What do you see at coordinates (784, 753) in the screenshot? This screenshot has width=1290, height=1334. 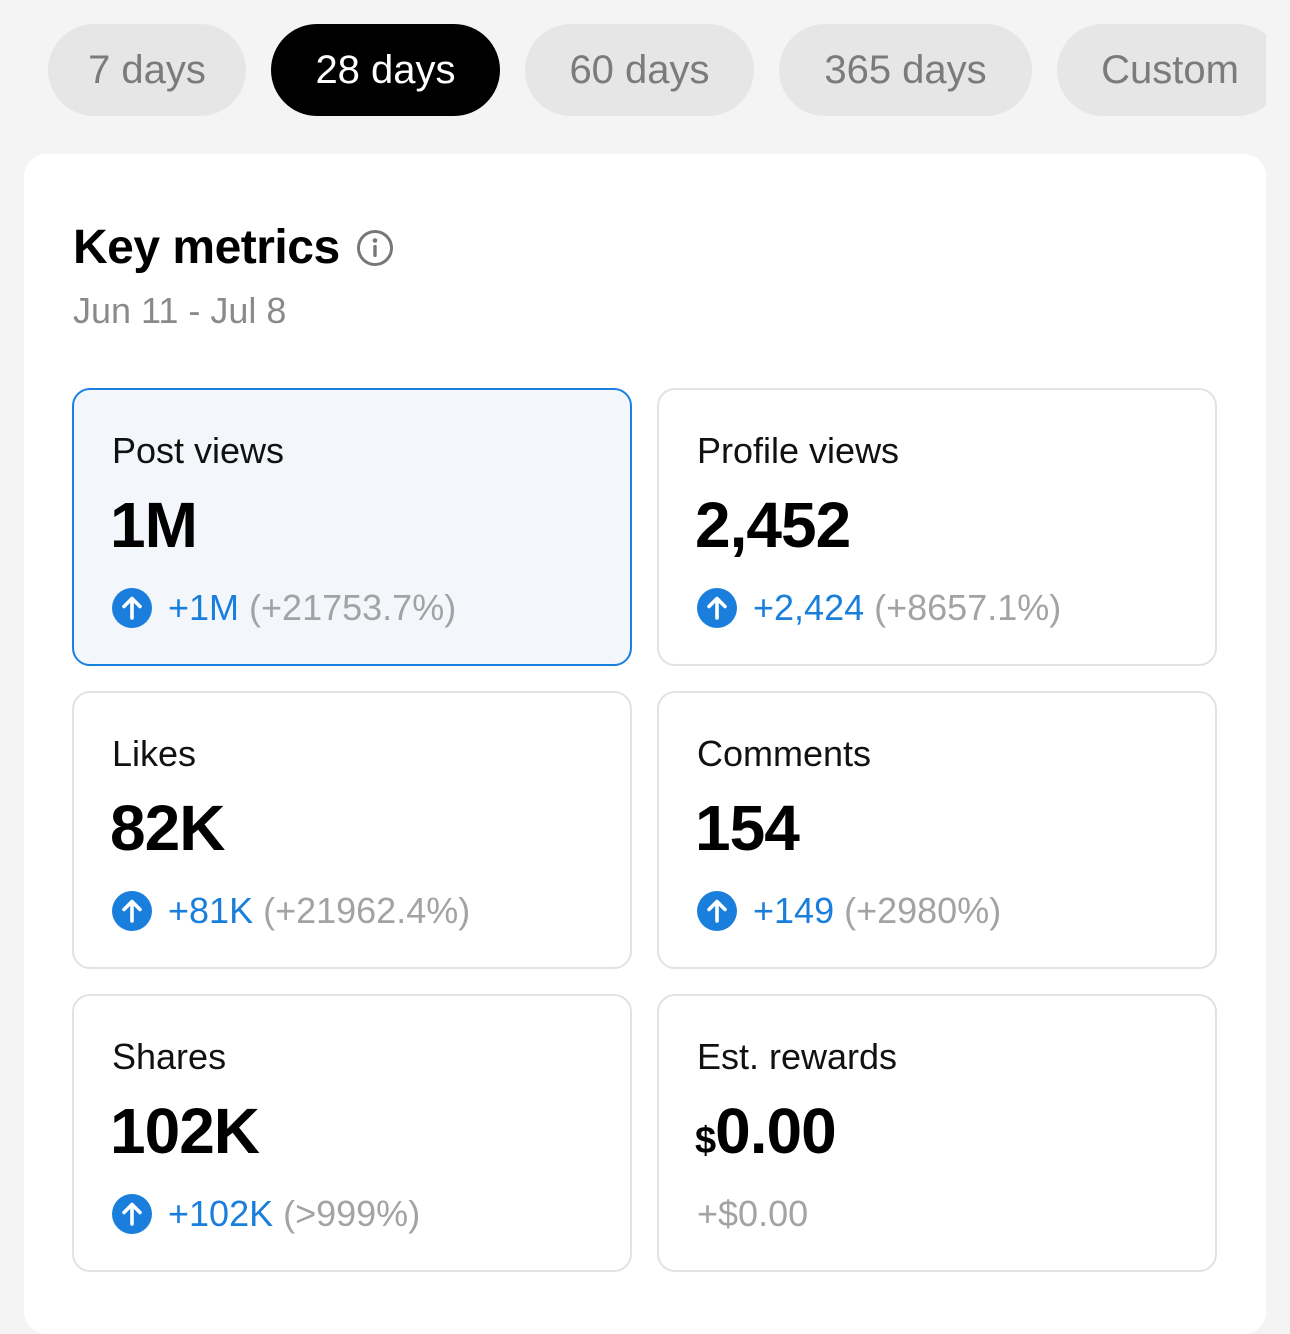 I see `metric-label: Comments` at bounding box center [784, 753].